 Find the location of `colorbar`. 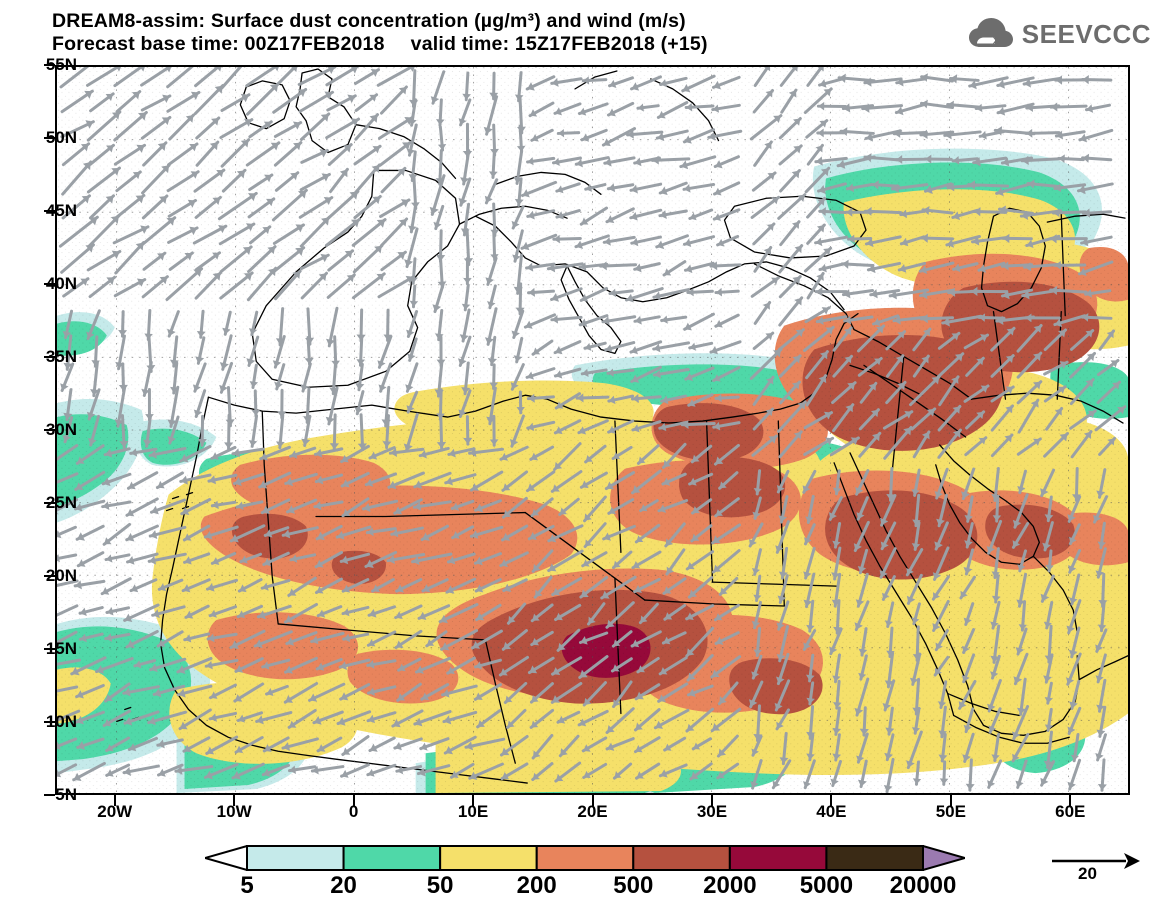

colorbar is located at coordinates (585, 858).